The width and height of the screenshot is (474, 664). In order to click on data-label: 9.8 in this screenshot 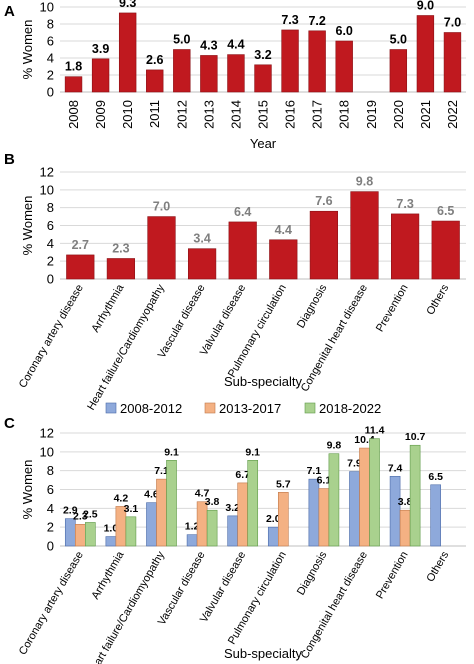, I will do `click(334, 446)`.